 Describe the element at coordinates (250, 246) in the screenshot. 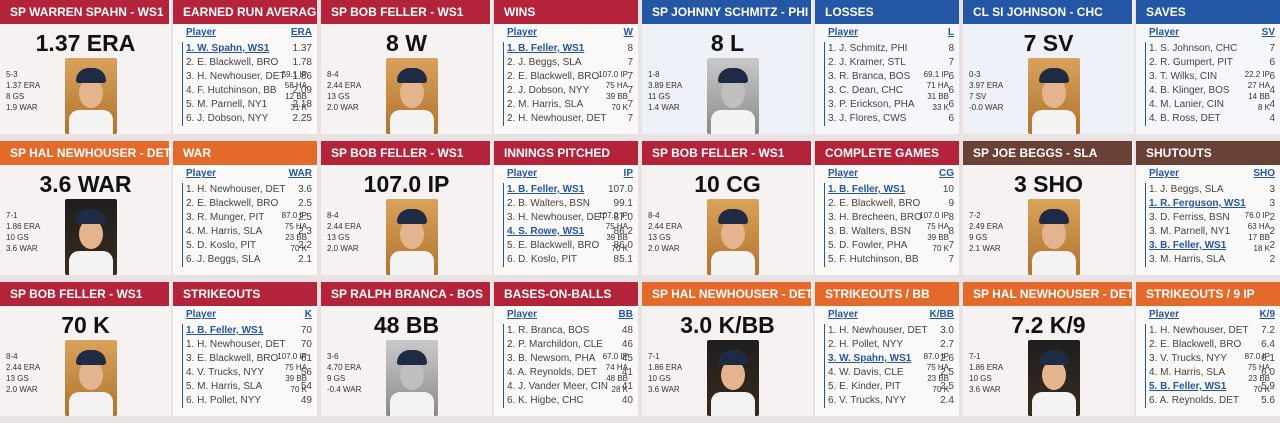

I see `table-row: 5. D. Koslo, PIT 2.2` at that location.